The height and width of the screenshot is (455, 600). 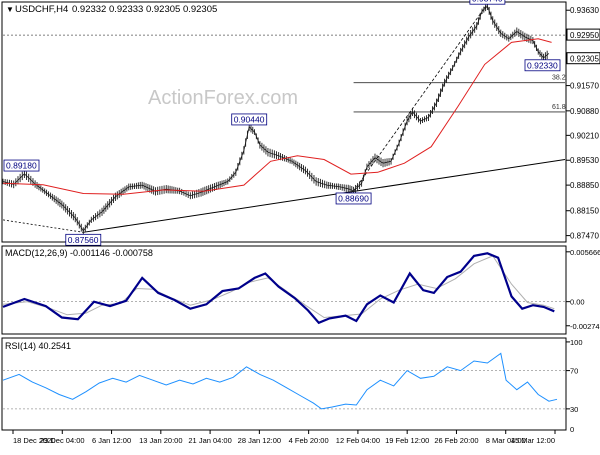 I want to click on dotted-line, so click(x=43, y=226).